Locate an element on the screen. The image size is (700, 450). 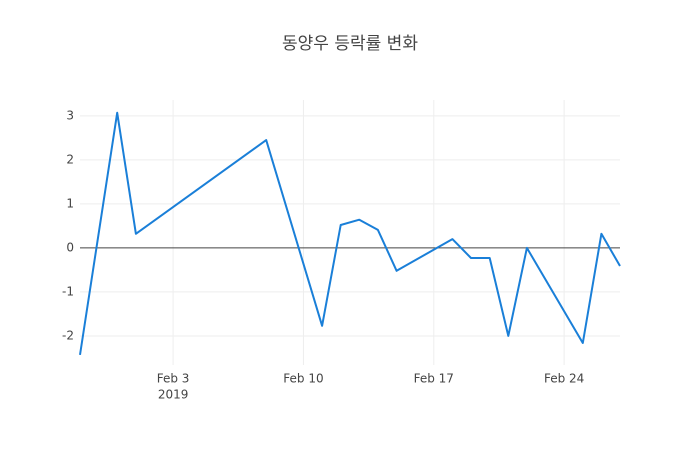
y-tick-label: -2 is located at coordinates (68, 335).